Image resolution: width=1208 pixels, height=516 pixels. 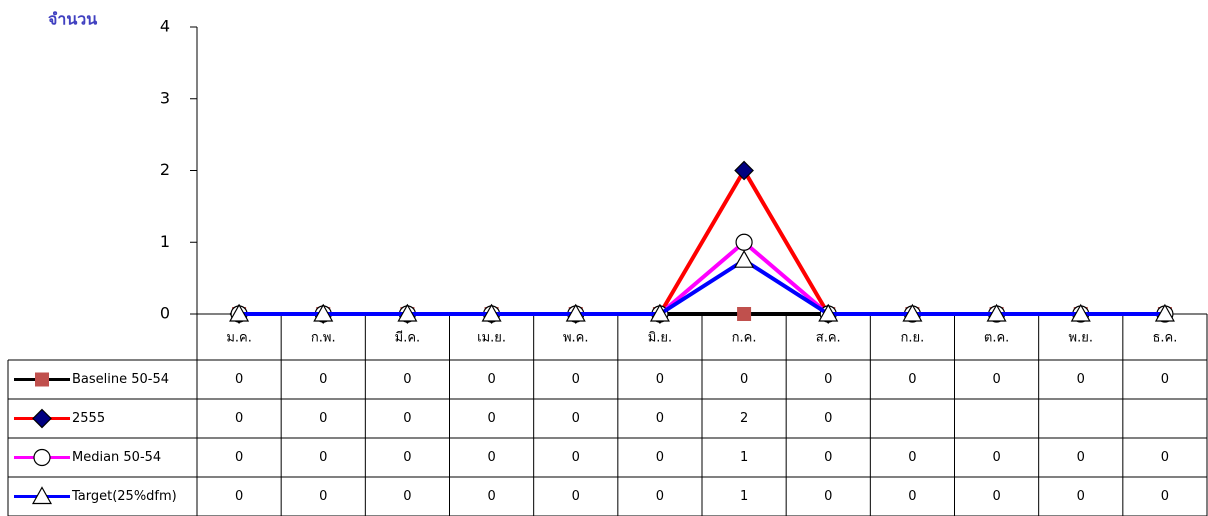 What do you see at coordinates (120, 379) in the screenshot?
I see `legend-label: Baseline 50-54` at bounding box center [120, 379].